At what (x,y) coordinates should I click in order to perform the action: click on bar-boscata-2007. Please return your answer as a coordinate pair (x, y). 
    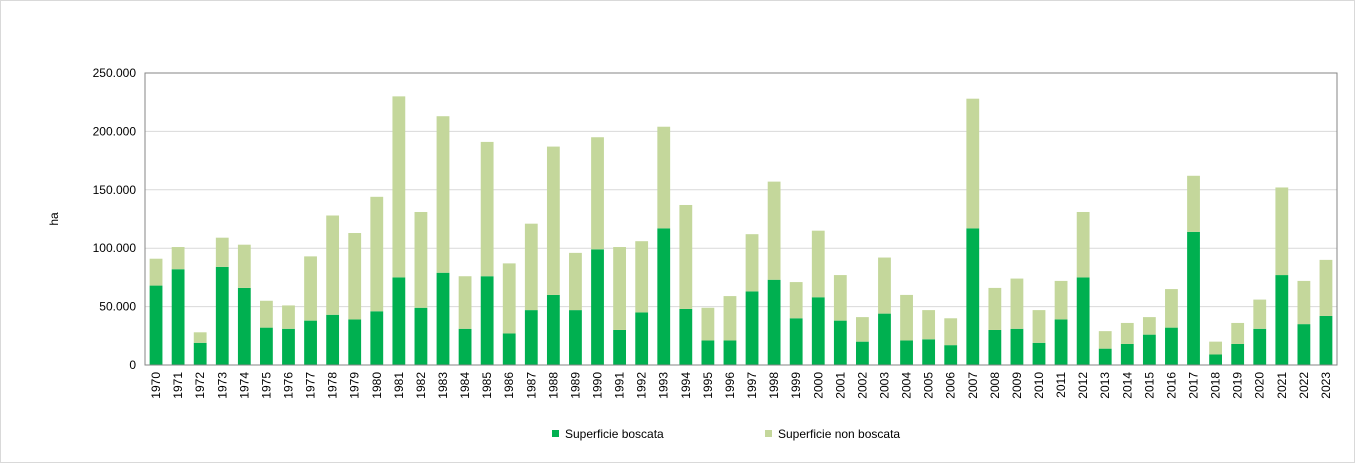
    Looking at the image, I should click on (973, 296).